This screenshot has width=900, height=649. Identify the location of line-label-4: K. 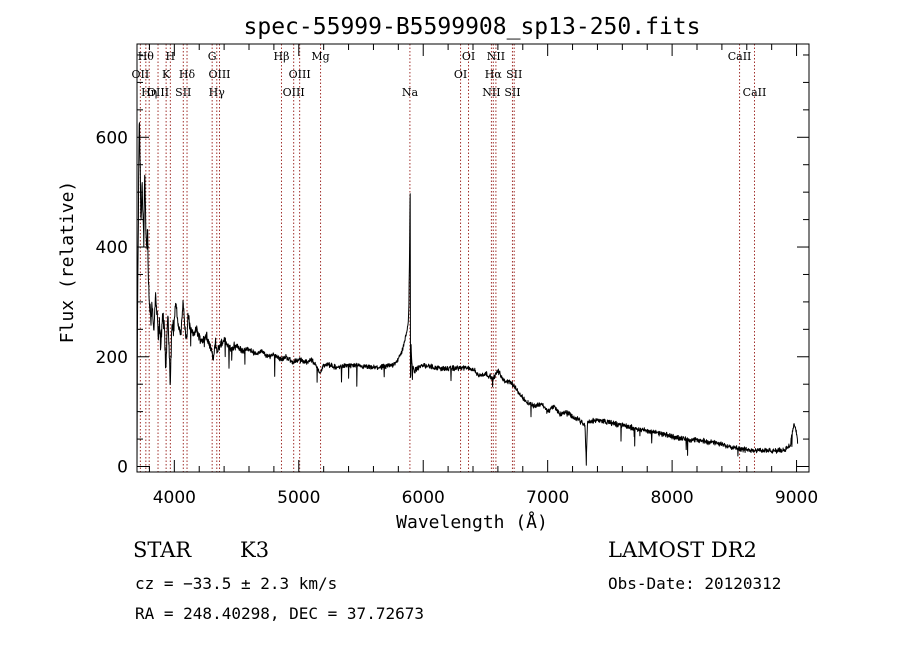
(166, 74).